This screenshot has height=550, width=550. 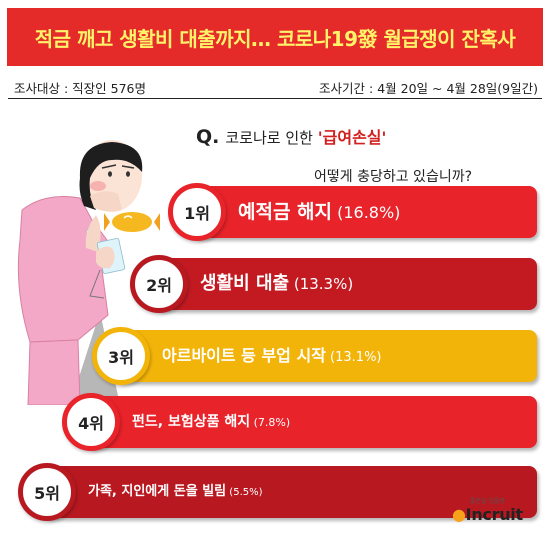 I want to click on incruit-logo: 좋은일 잇올만. ●Incruit, so click(x=487, y=510).